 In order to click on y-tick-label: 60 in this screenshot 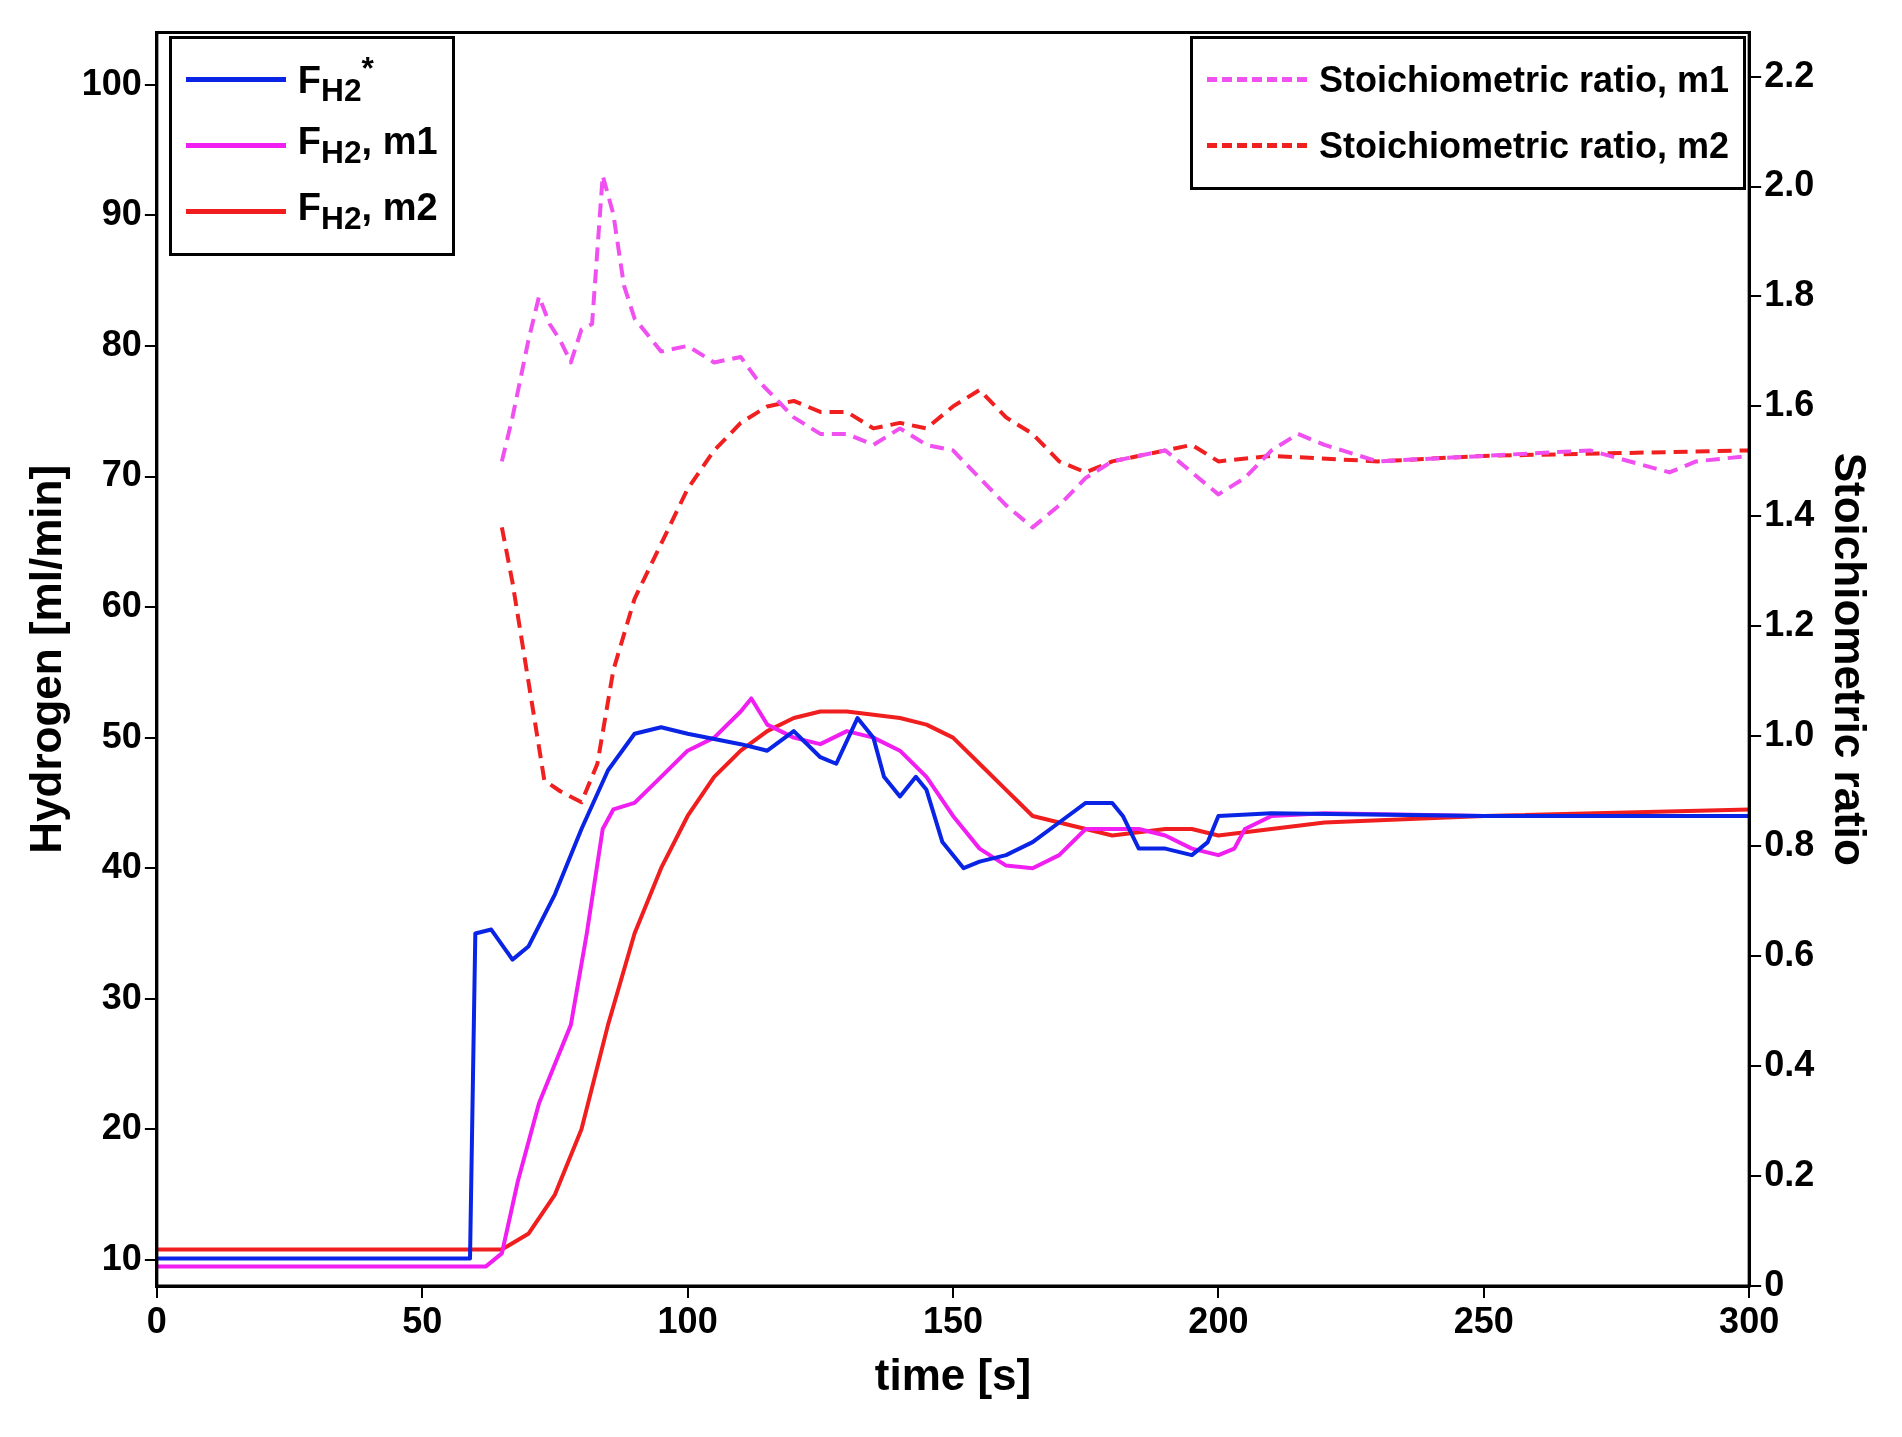, I will do `click(121, 604)`.